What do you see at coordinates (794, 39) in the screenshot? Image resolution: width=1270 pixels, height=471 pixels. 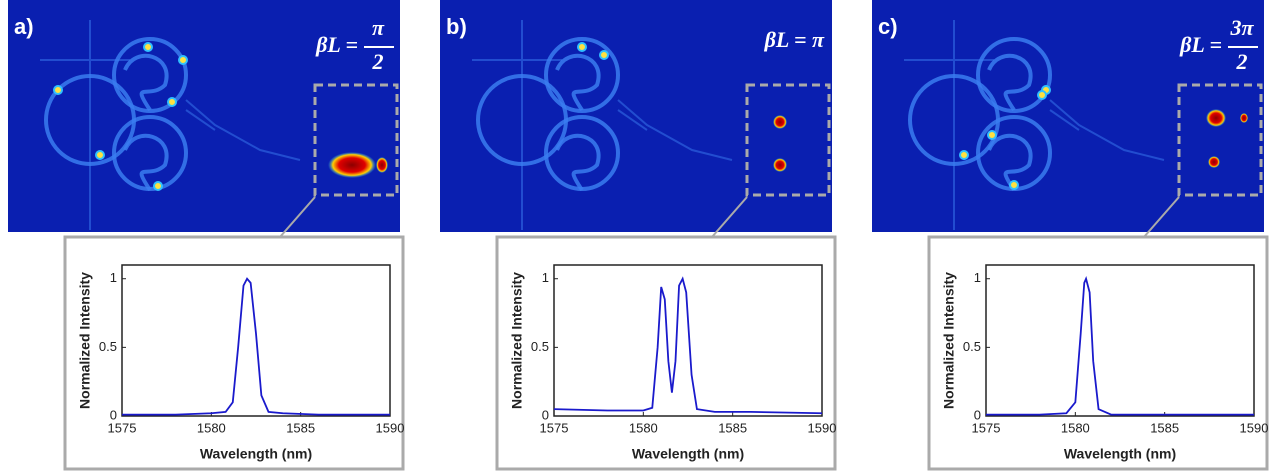 I see `annotation: βL = π` at bounding box center [794, 39].